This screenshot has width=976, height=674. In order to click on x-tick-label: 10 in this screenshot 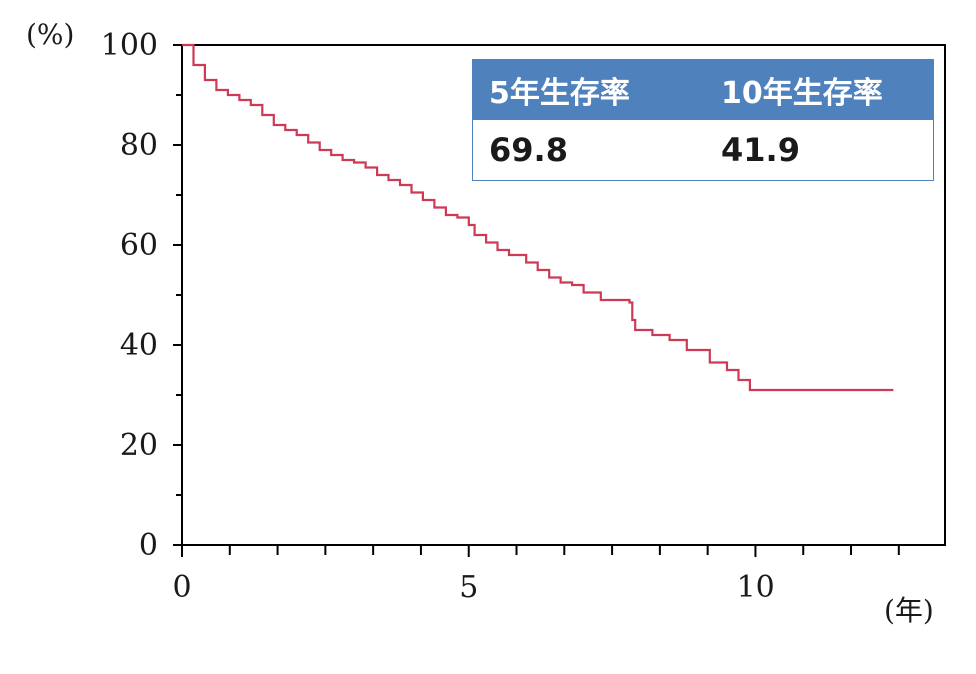, I will do `click(756, 587)`.